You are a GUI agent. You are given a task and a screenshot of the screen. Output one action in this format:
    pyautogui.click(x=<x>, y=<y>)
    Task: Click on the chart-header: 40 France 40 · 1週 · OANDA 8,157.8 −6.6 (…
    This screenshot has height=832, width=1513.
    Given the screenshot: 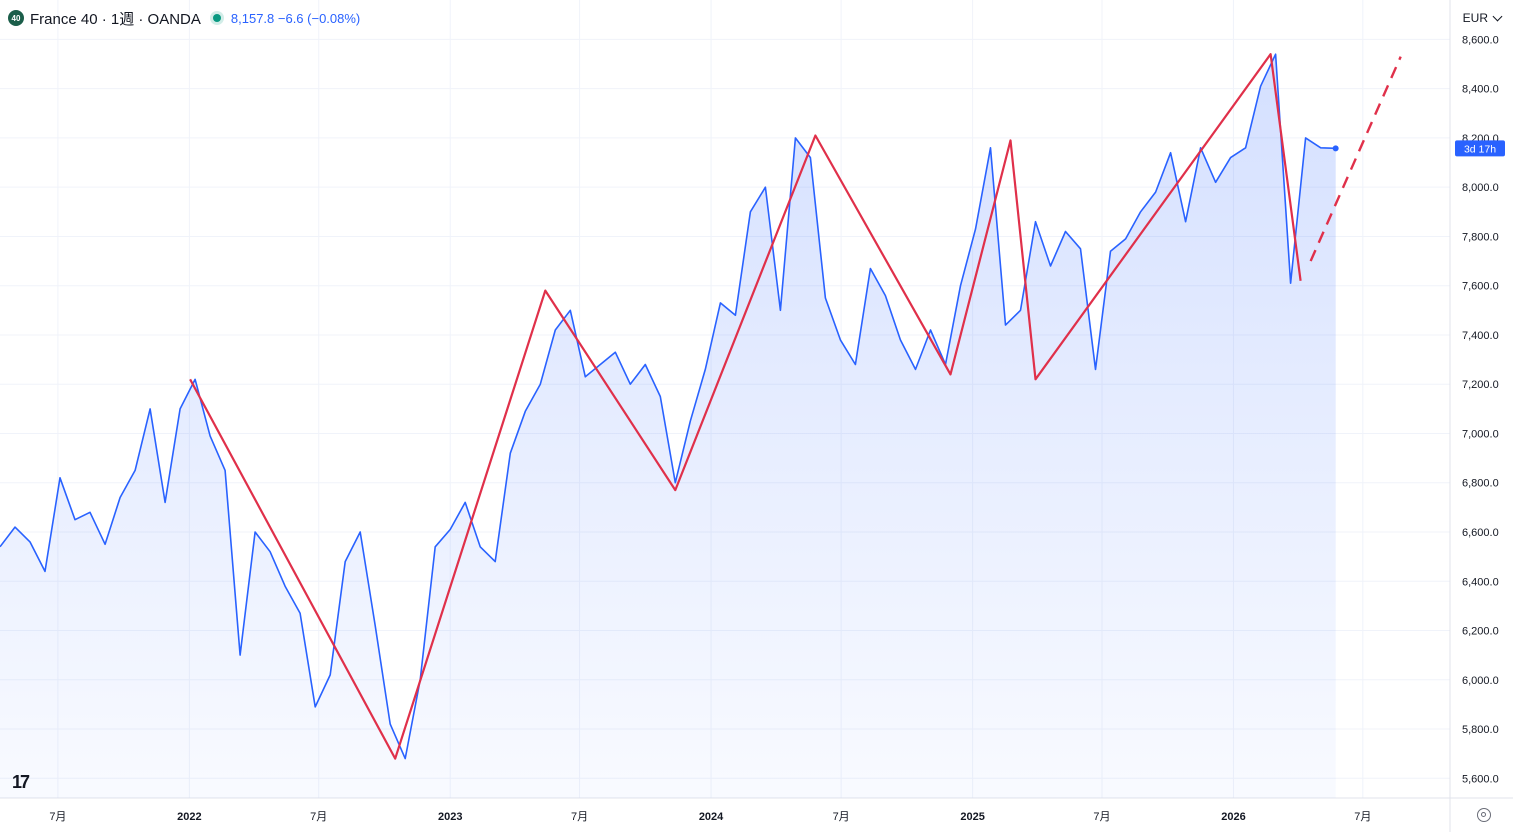 What is the action you would take?
    pyautogui.click(x=184, y=18)
    